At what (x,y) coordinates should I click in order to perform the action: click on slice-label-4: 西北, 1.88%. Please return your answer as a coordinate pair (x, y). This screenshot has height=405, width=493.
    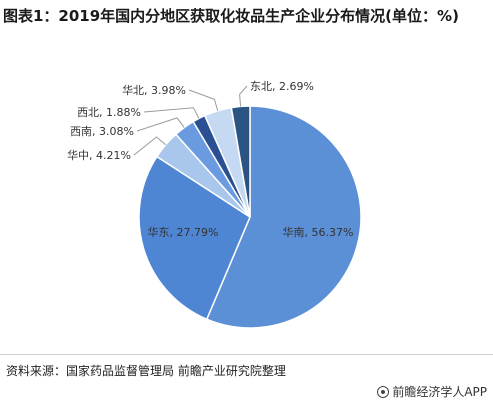
    Looking at the image, I should click on (109, 112).